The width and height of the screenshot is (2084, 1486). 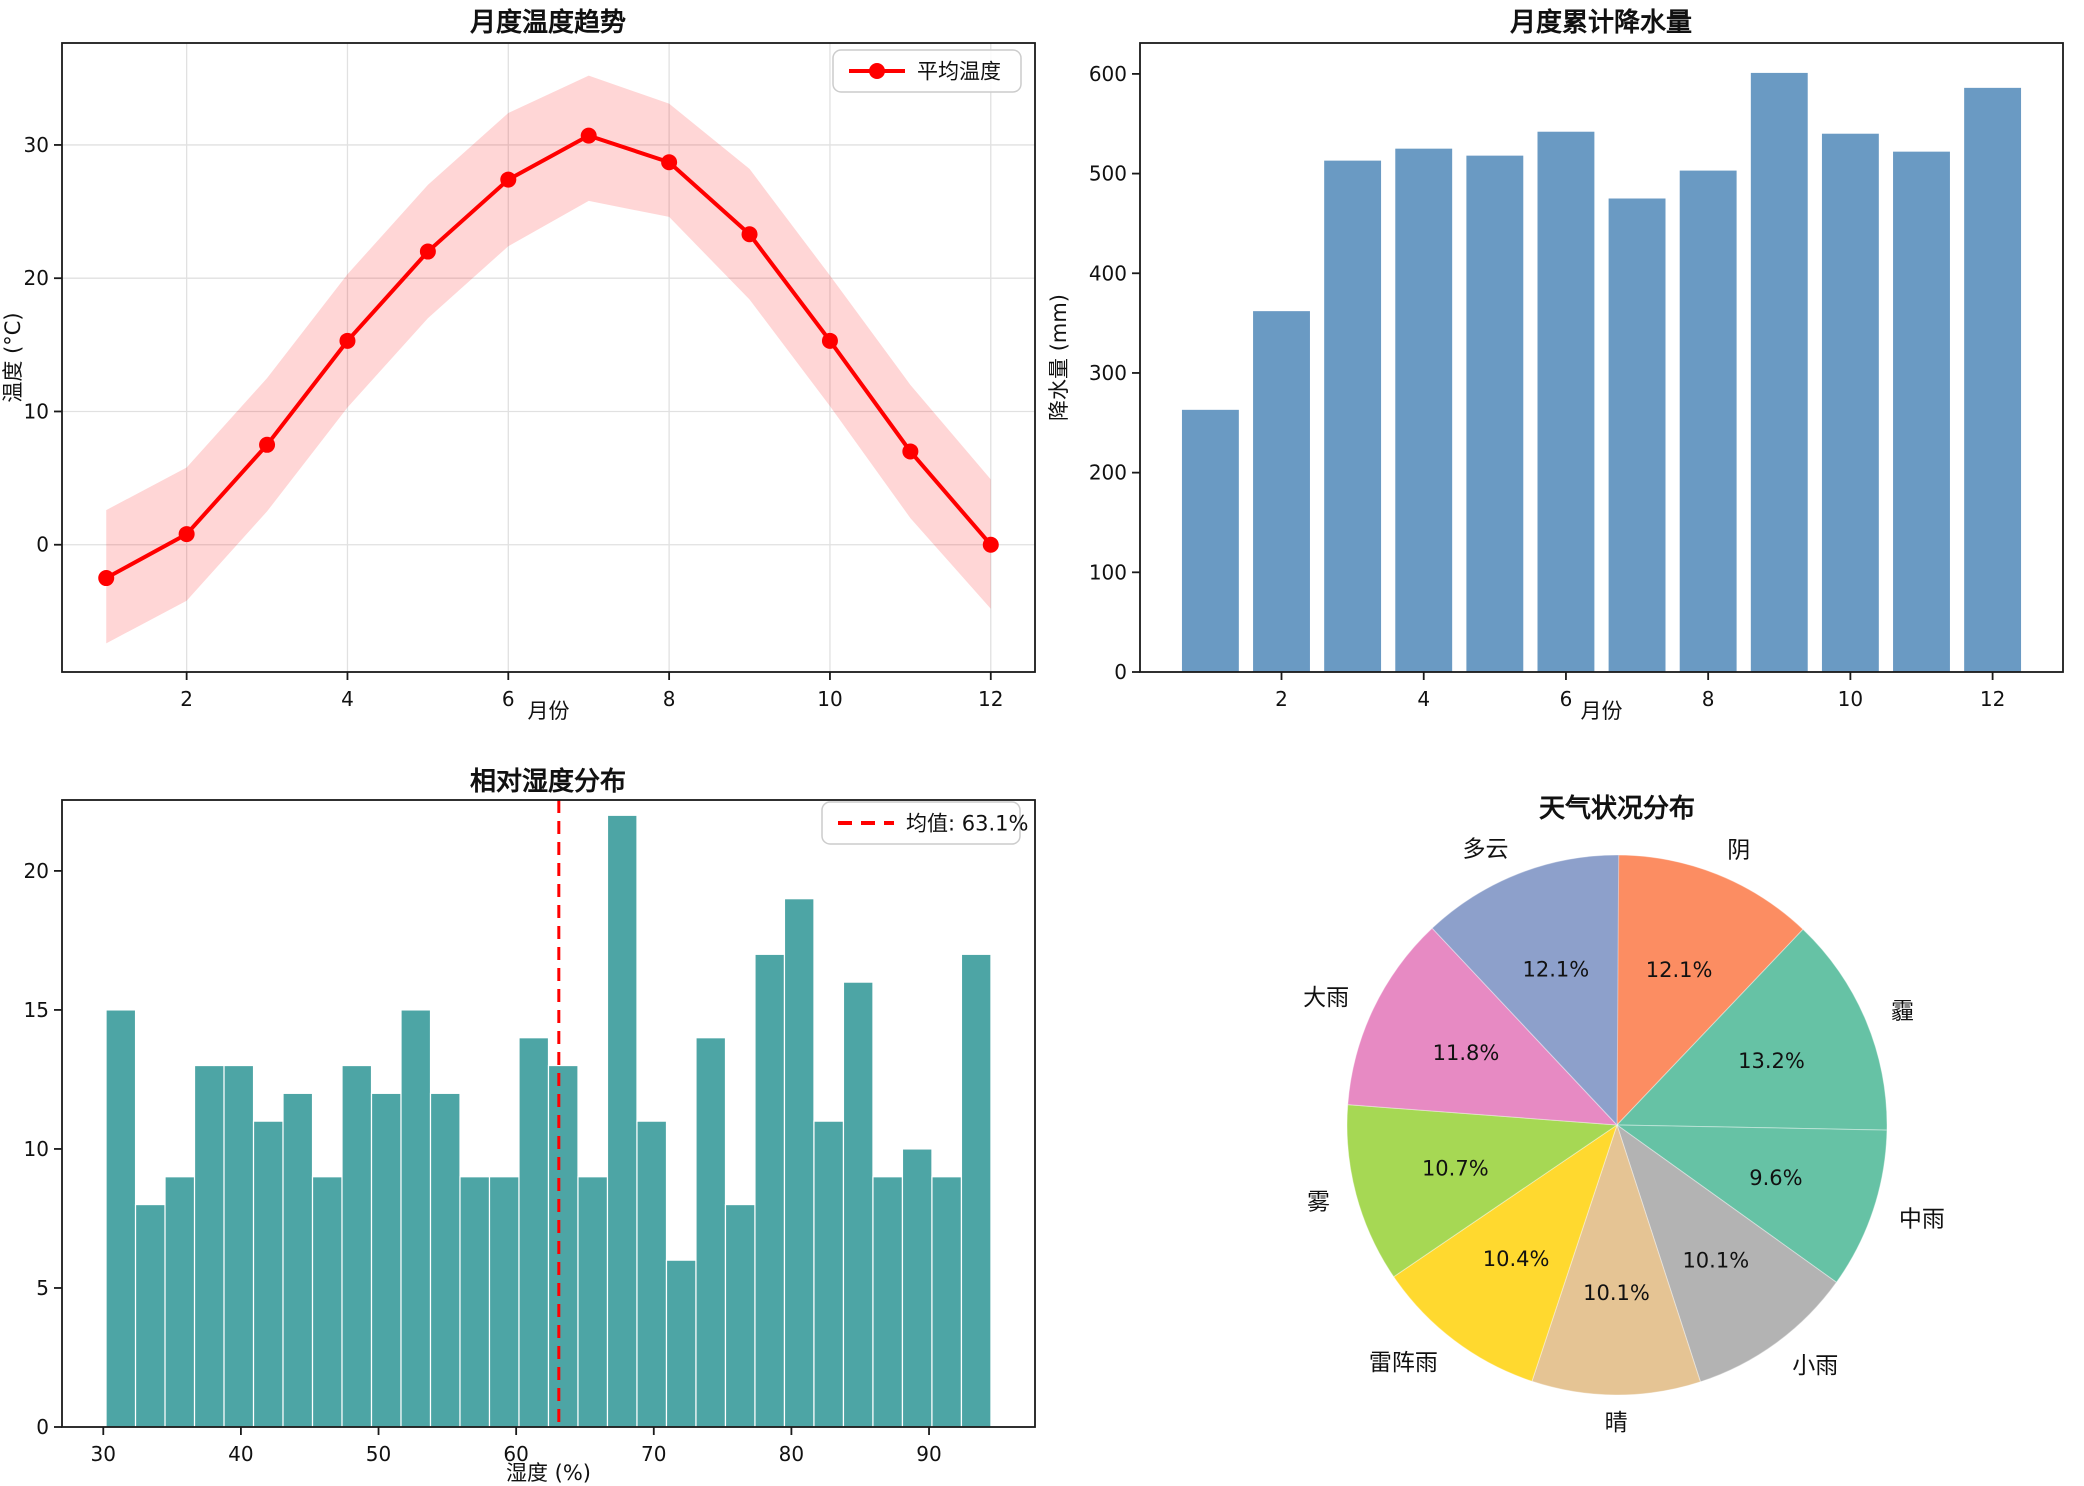 I want to click on tick-label: 90, so click(x=928, y=1454).